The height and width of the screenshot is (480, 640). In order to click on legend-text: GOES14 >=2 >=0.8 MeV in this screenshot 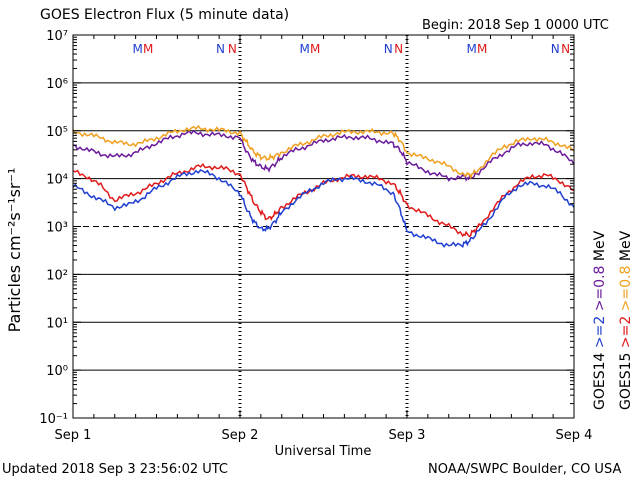, I will do `click(600, 320)`.